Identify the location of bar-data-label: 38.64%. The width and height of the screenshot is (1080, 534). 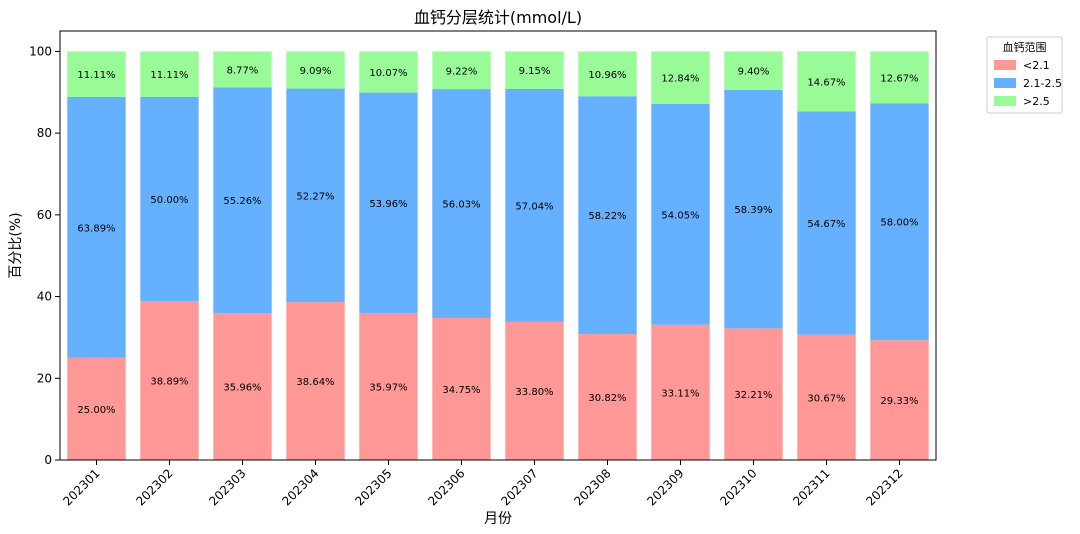
(315, 382).